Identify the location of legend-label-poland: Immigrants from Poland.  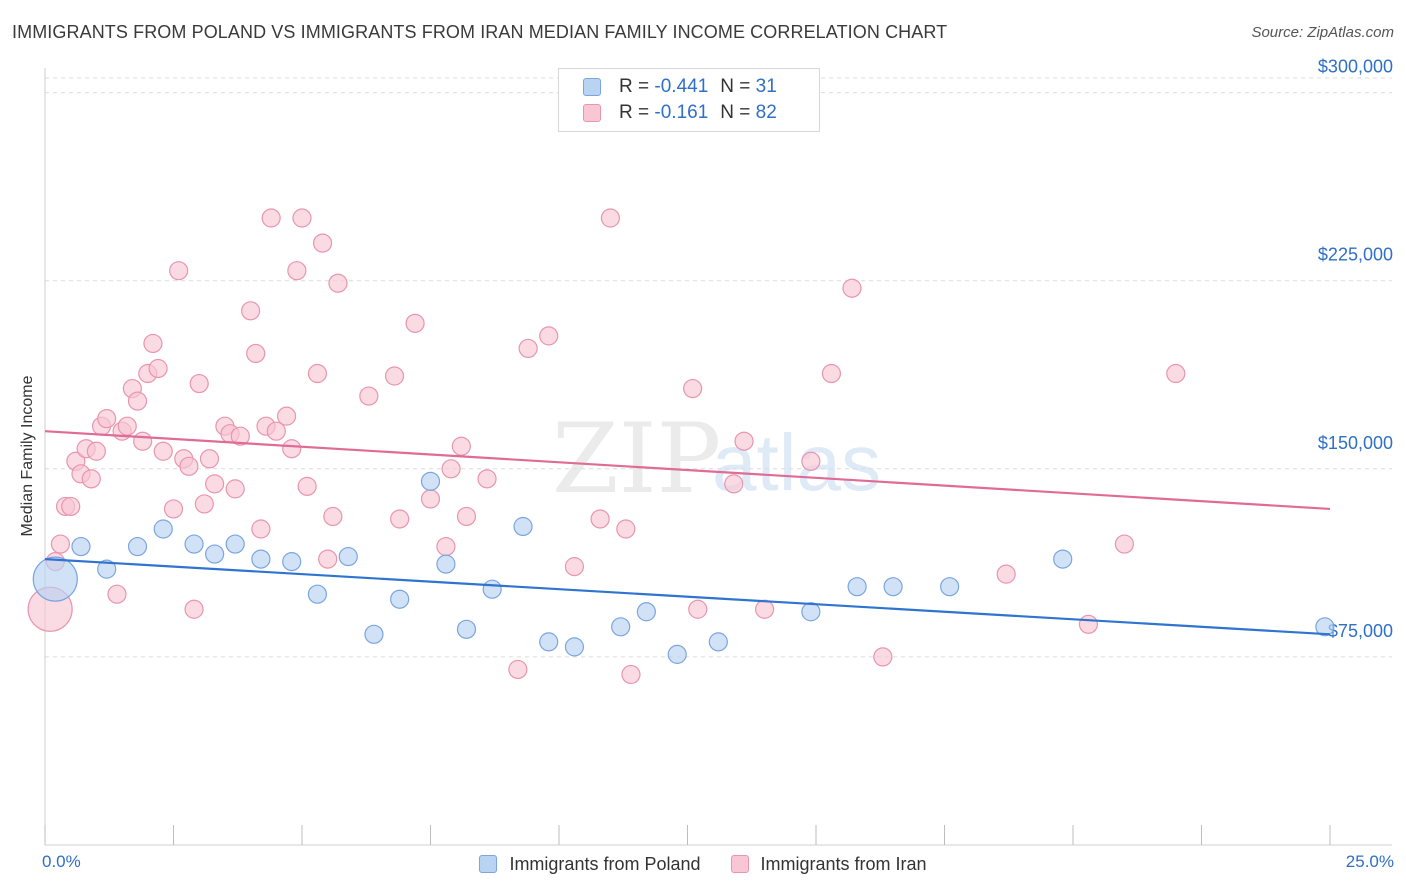
(605, 863).